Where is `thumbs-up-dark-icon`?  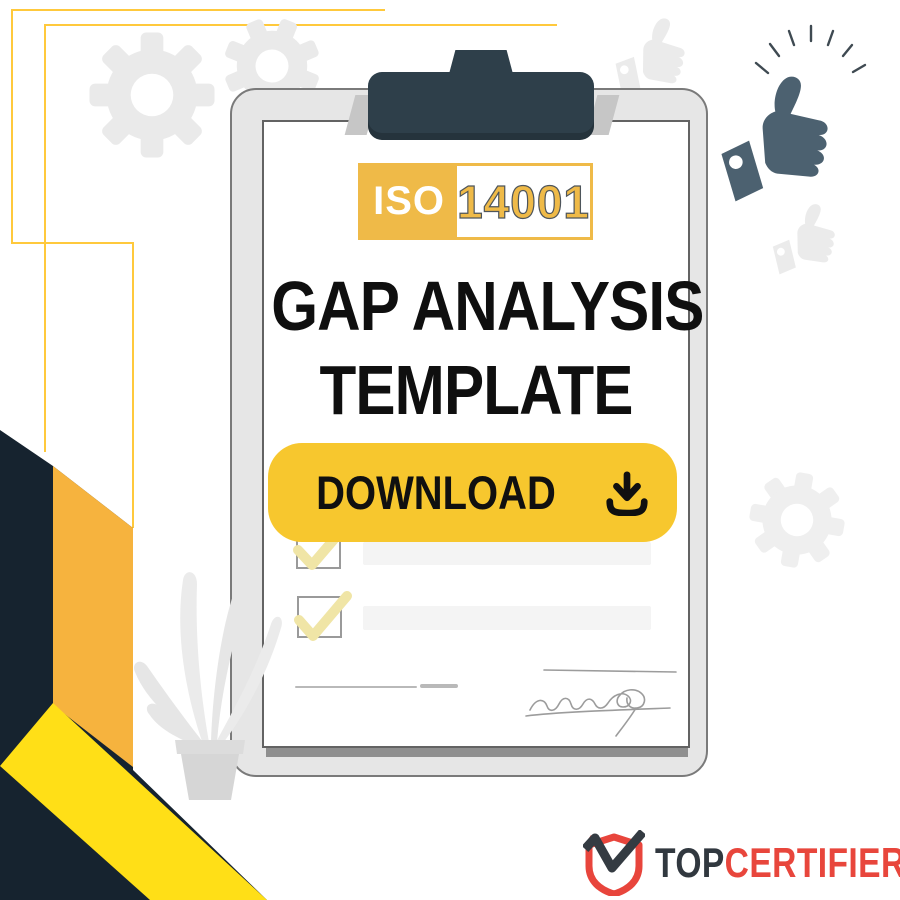 thumbs-up-dark-icon is located at coordinates (775, 141).